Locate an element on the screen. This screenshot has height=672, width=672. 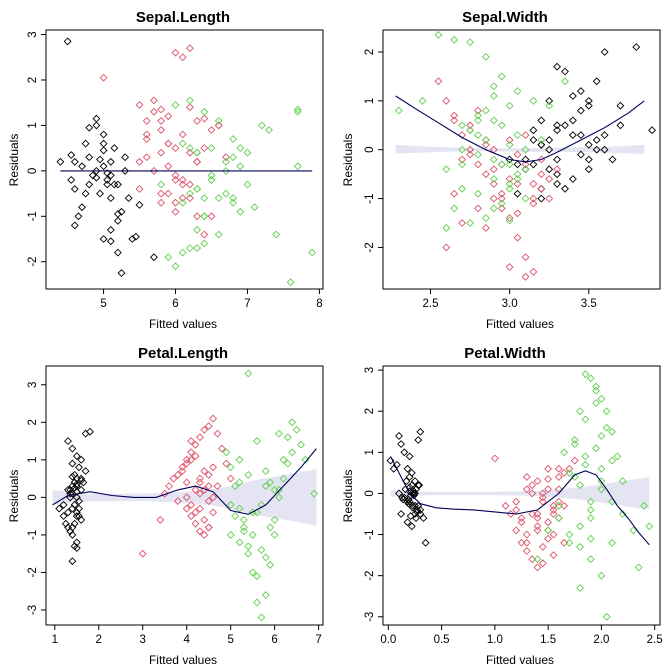
y-tick-label: 1 is located at coordinates (370, 101).